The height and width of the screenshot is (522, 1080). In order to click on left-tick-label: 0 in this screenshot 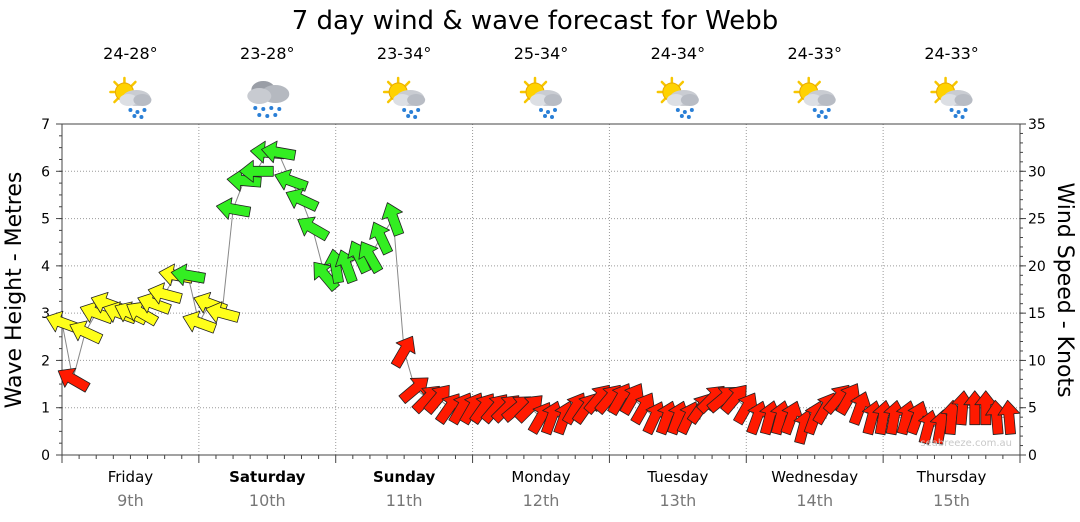, I will do `click(45, 456)`.